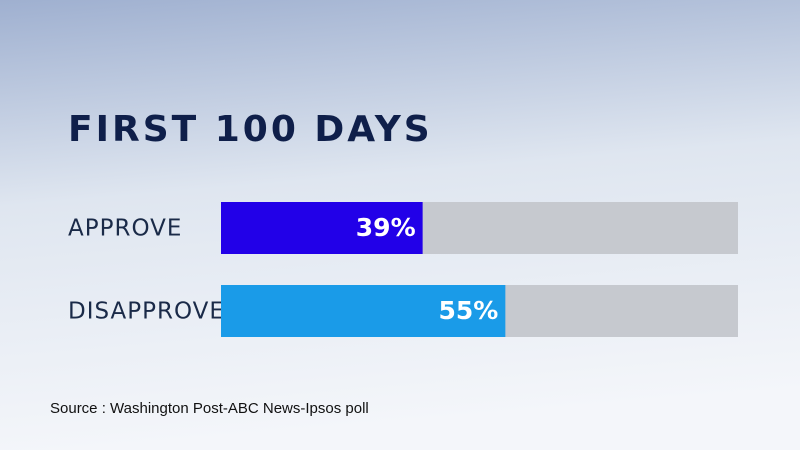 The height and width of the screenshot is (450, 800). Describe the element at coordinates (250, 129) in the screenshot. I see `chart-title: FIRST 100 DAYS` at that location.